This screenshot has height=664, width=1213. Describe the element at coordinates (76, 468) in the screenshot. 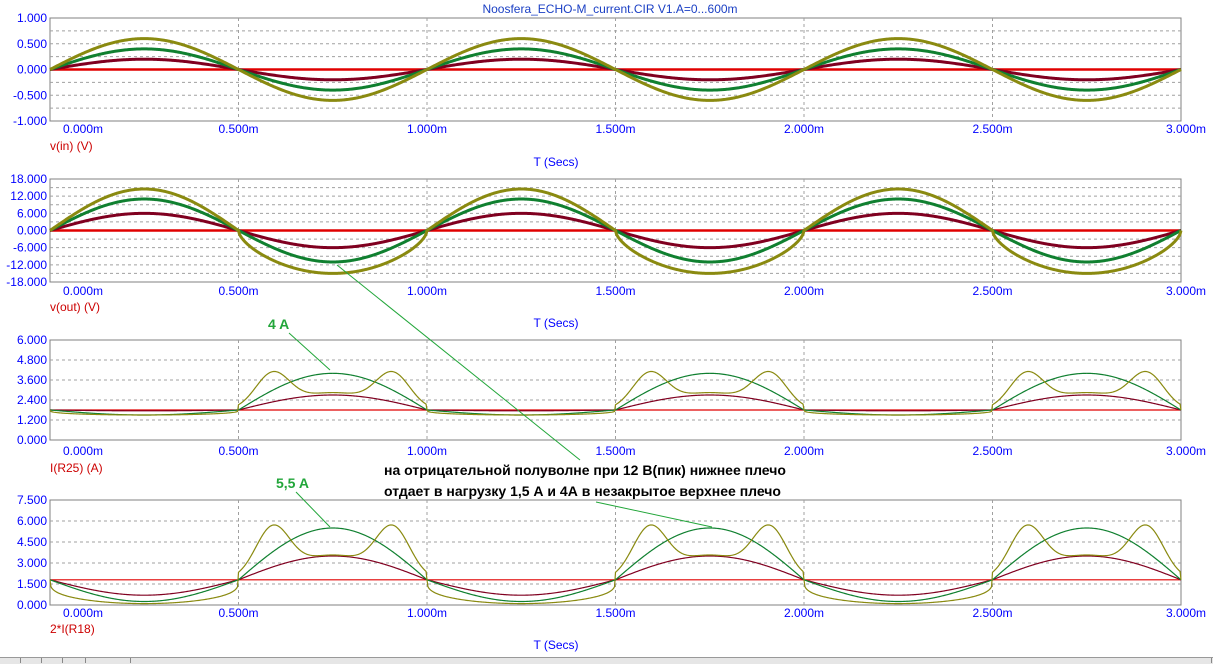

I see `trace-label: I(R25) (A)` at that location.